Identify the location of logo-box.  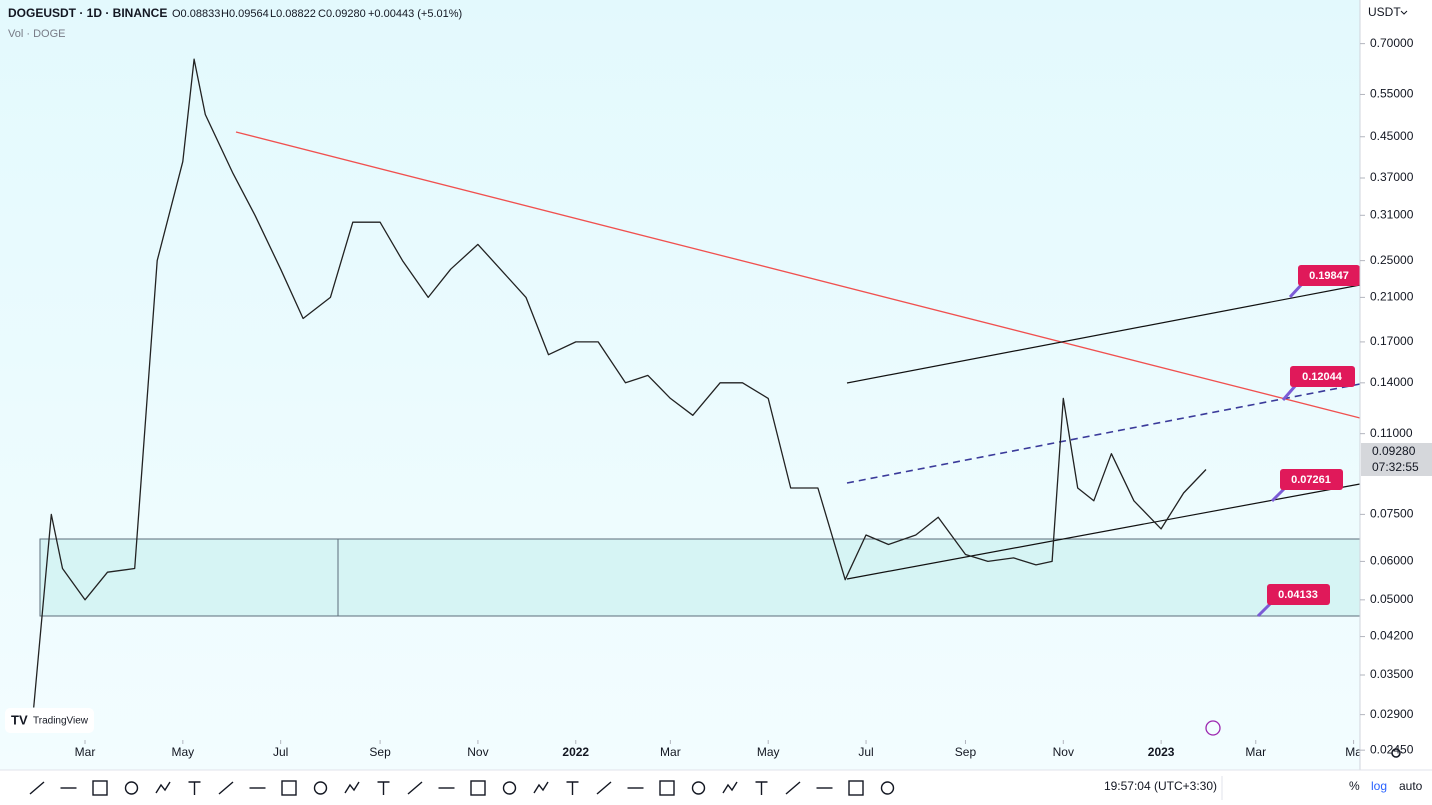
(49, 720).